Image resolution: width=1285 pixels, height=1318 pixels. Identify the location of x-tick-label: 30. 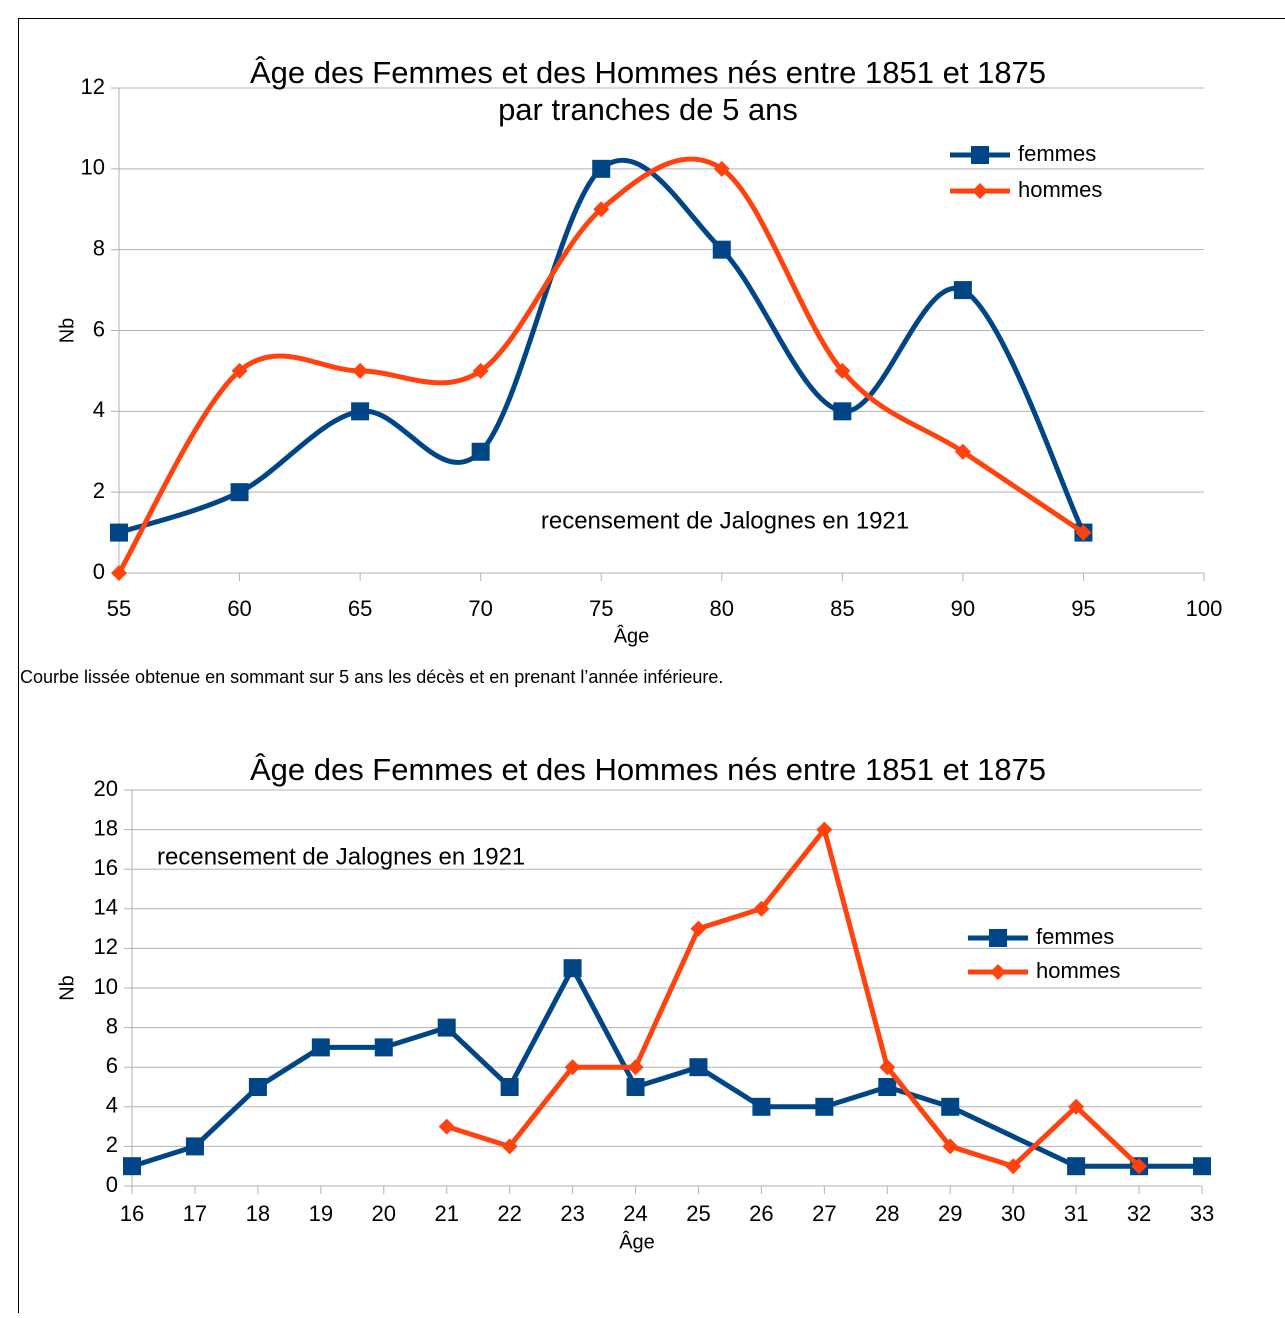
(1013, 1213).